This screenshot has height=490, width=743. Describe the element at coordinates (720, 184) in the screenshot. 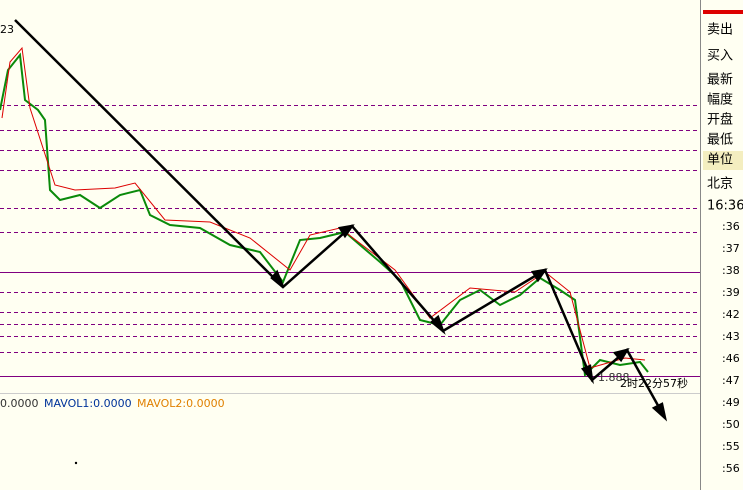

I see `side-label: 北京` at that location.